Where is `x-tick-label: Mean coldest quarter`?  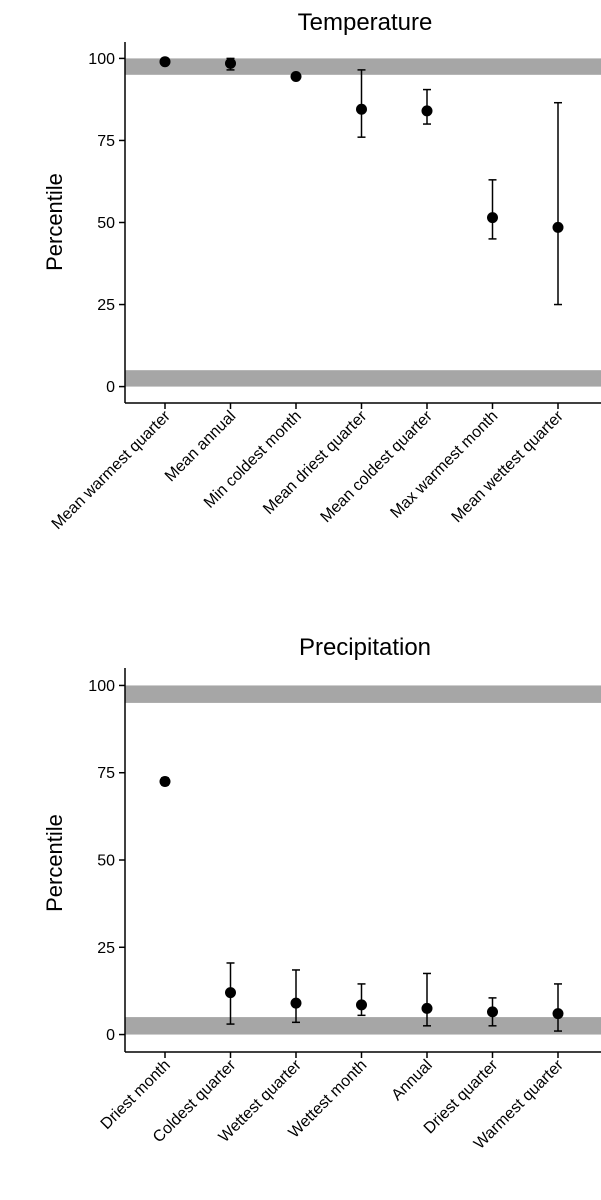 x-tick-label: Mean coldest quarter is located at coordinates (377, 466).